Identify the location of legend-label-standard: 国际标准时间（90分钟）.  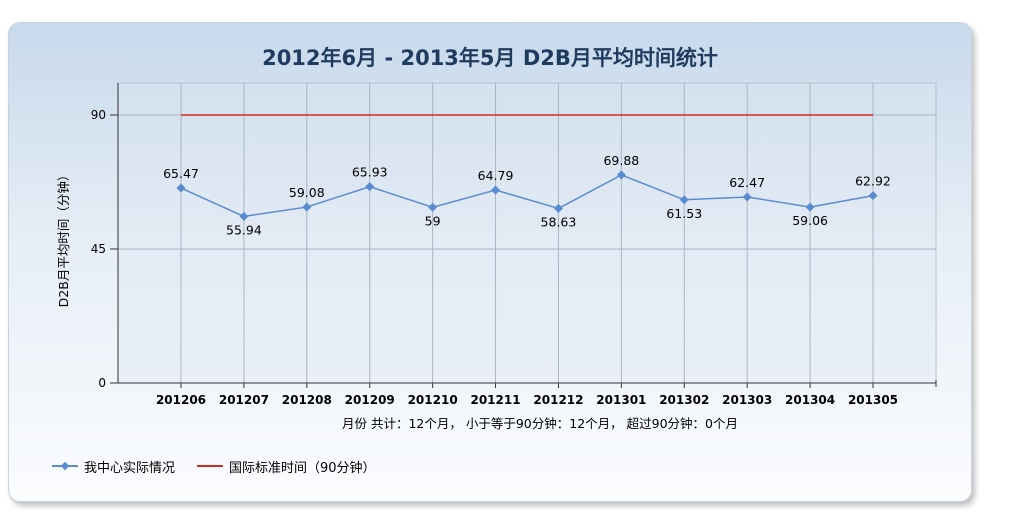
(302, 468).